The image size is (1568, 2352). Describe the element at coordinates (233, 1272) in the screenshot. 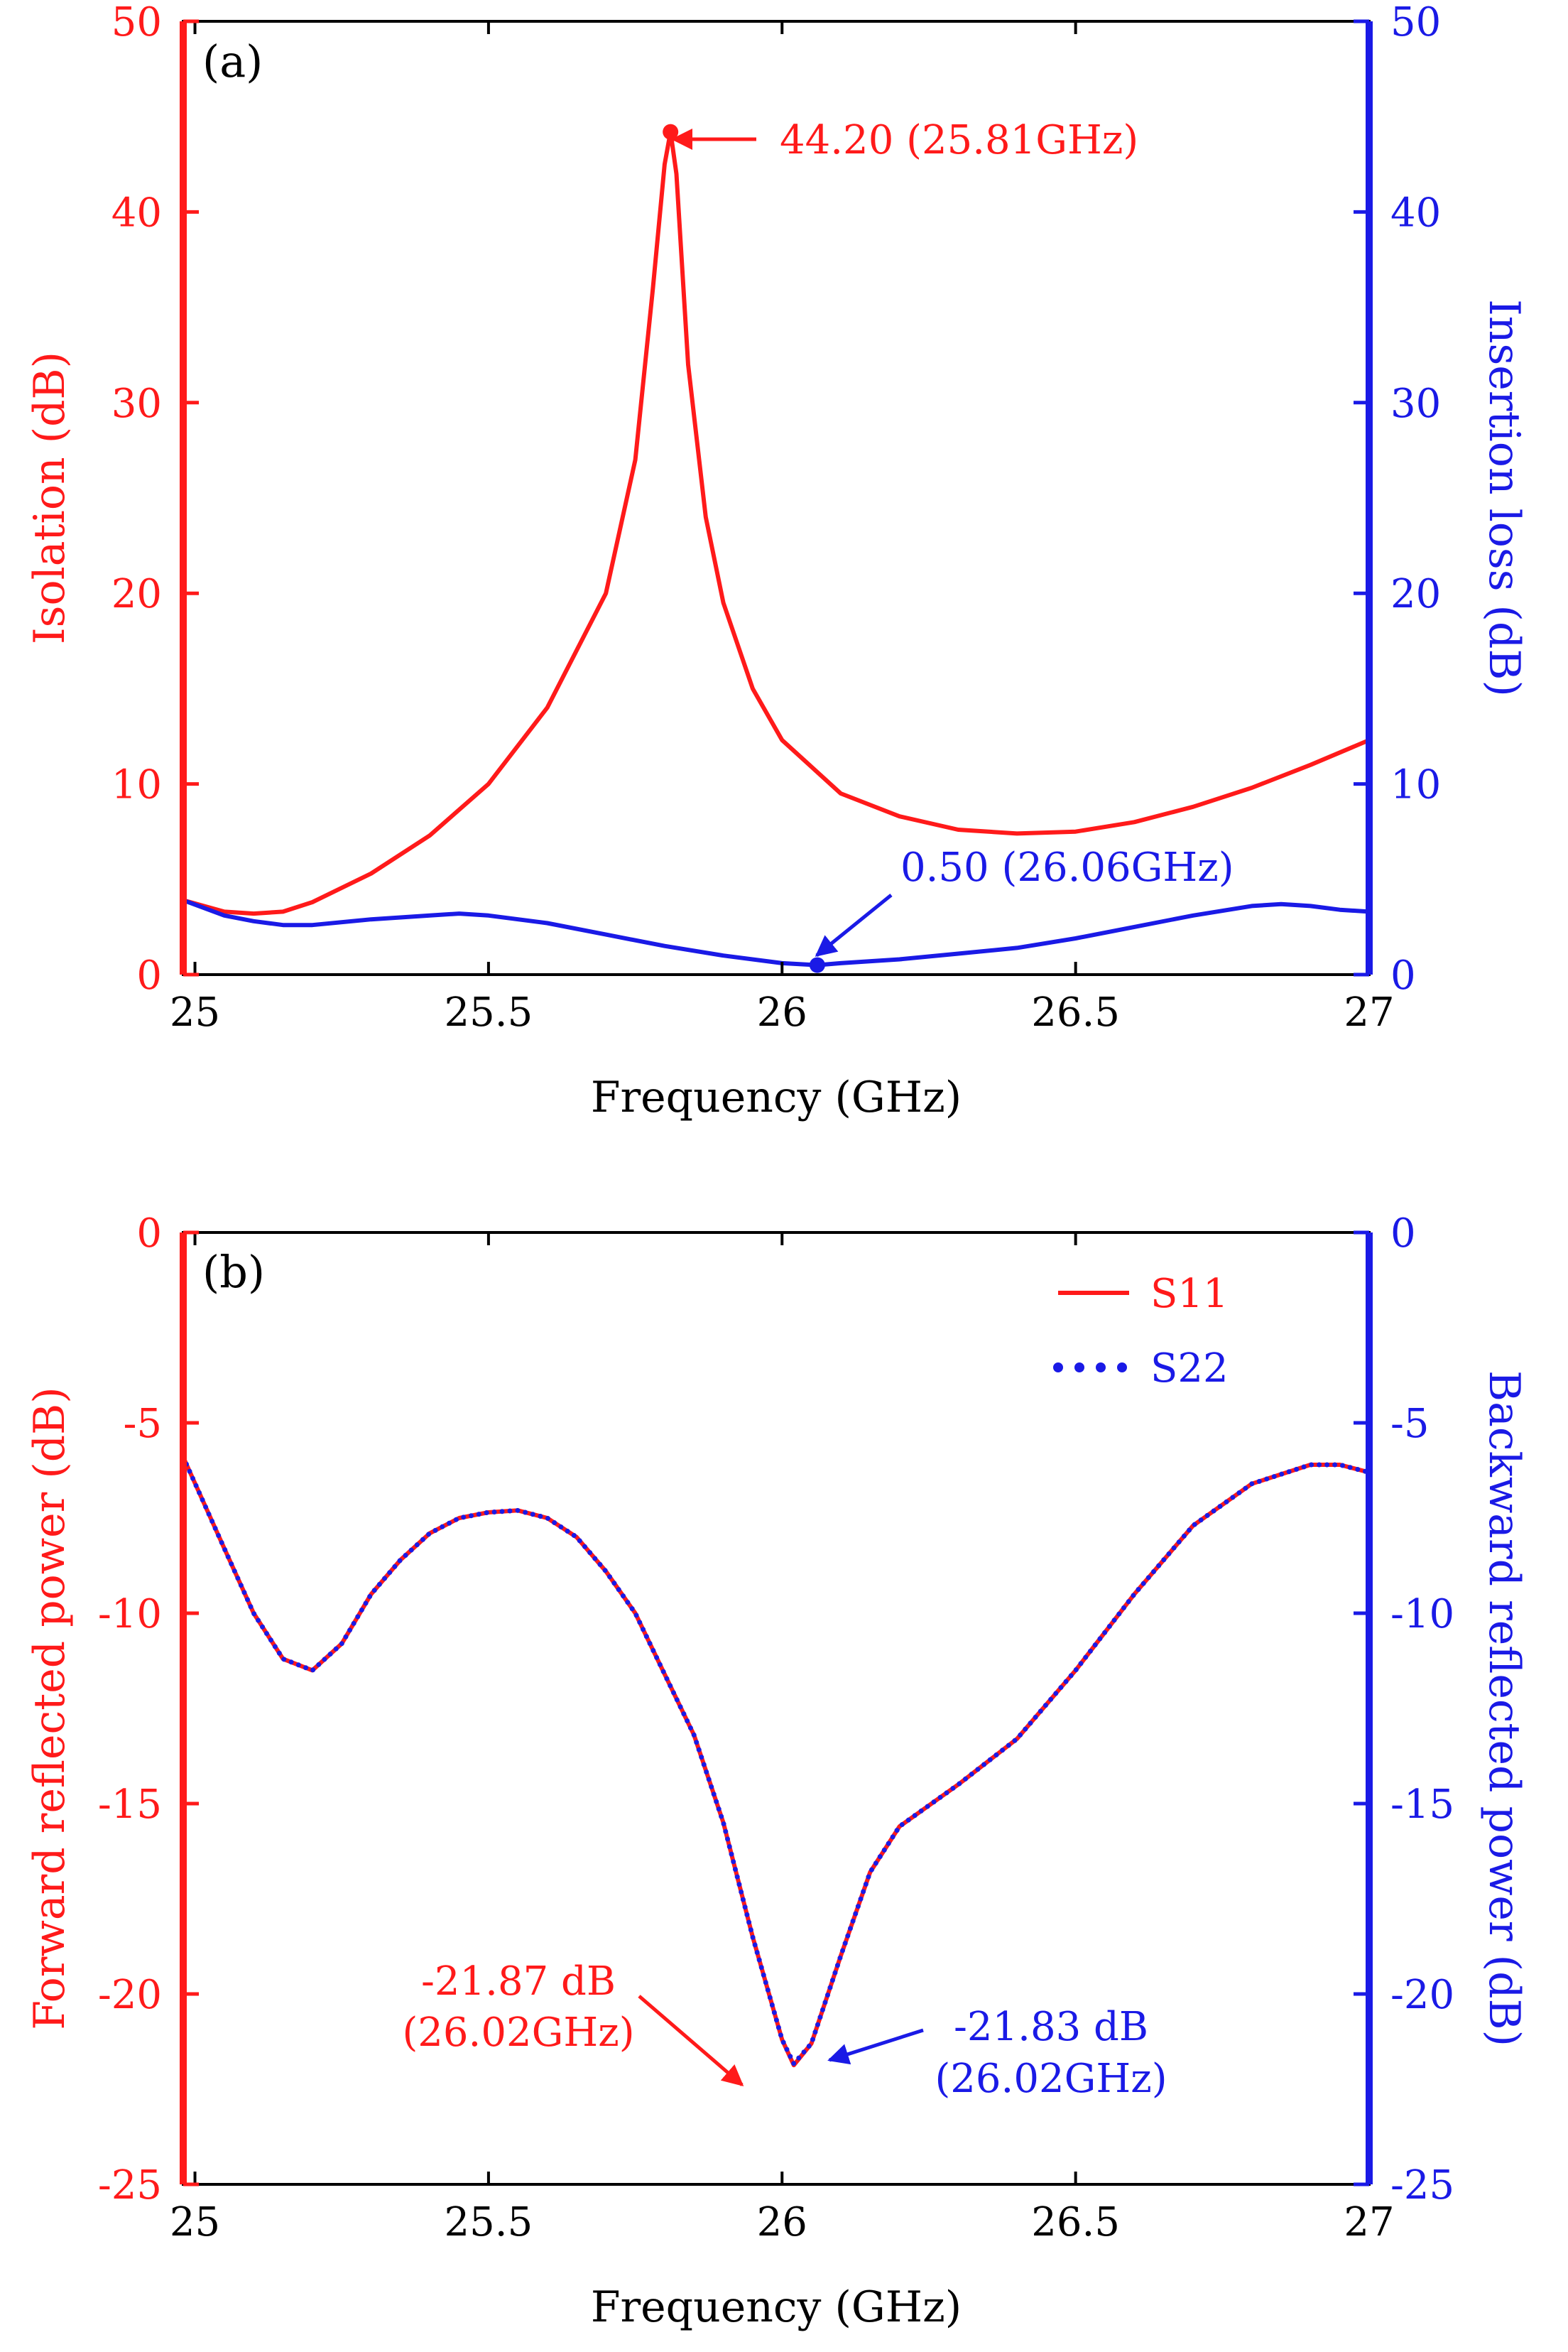

I see `panel-label: (b)` at that location.